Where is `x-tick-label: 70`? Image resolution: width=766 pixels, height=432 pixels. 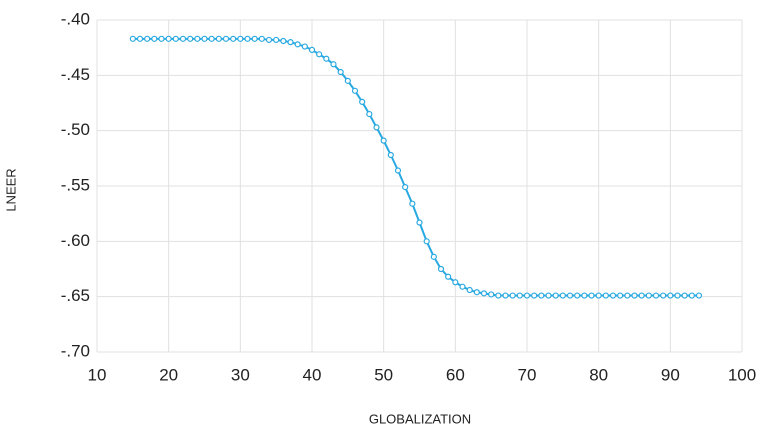 x-tick-label: 70 is located at coordinates (527, 374).